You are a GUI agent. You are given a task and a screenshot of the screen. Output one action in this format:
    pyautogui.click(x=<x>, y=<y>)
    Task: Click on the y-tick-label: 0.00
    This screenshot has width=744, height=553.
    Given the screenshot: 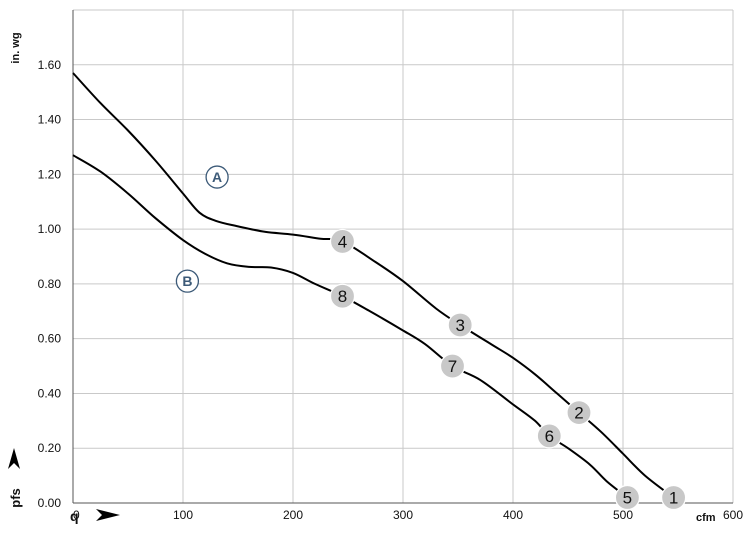 What is the action you would take?
    pyautogui.click(x=50, y=503)
    